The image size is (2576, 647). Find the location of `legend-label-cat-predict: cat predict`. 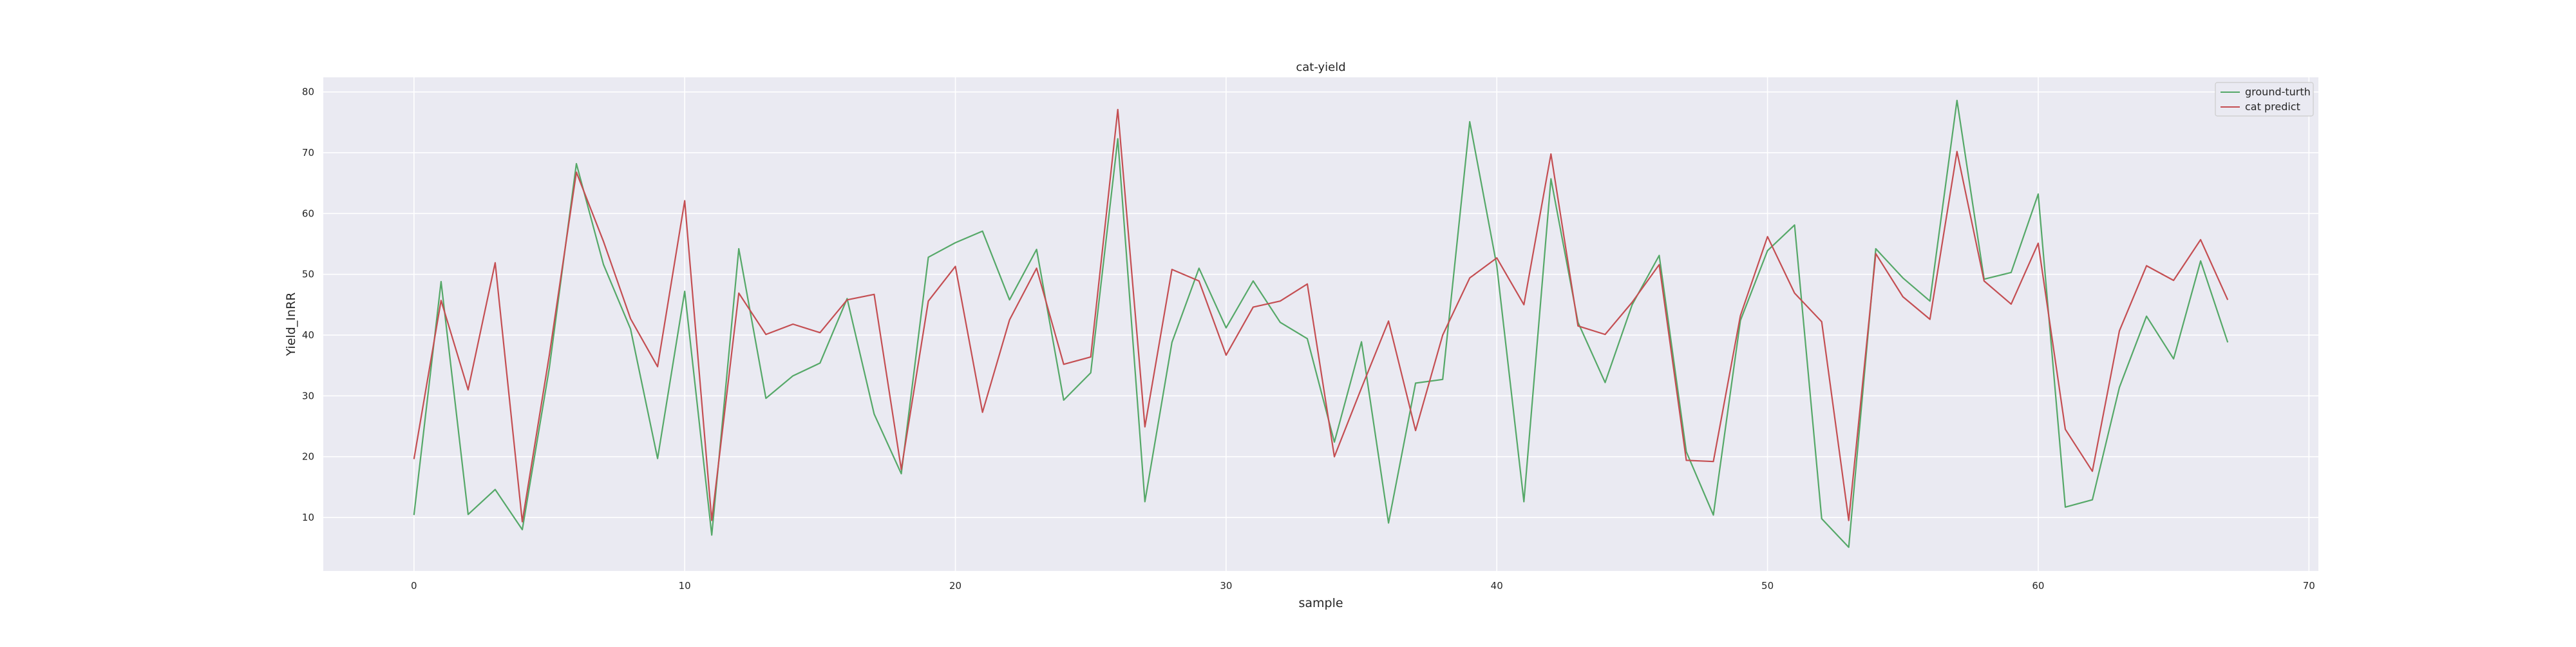

legend-label-cat-predict: cat predict is located at coordinates (2272, 107).